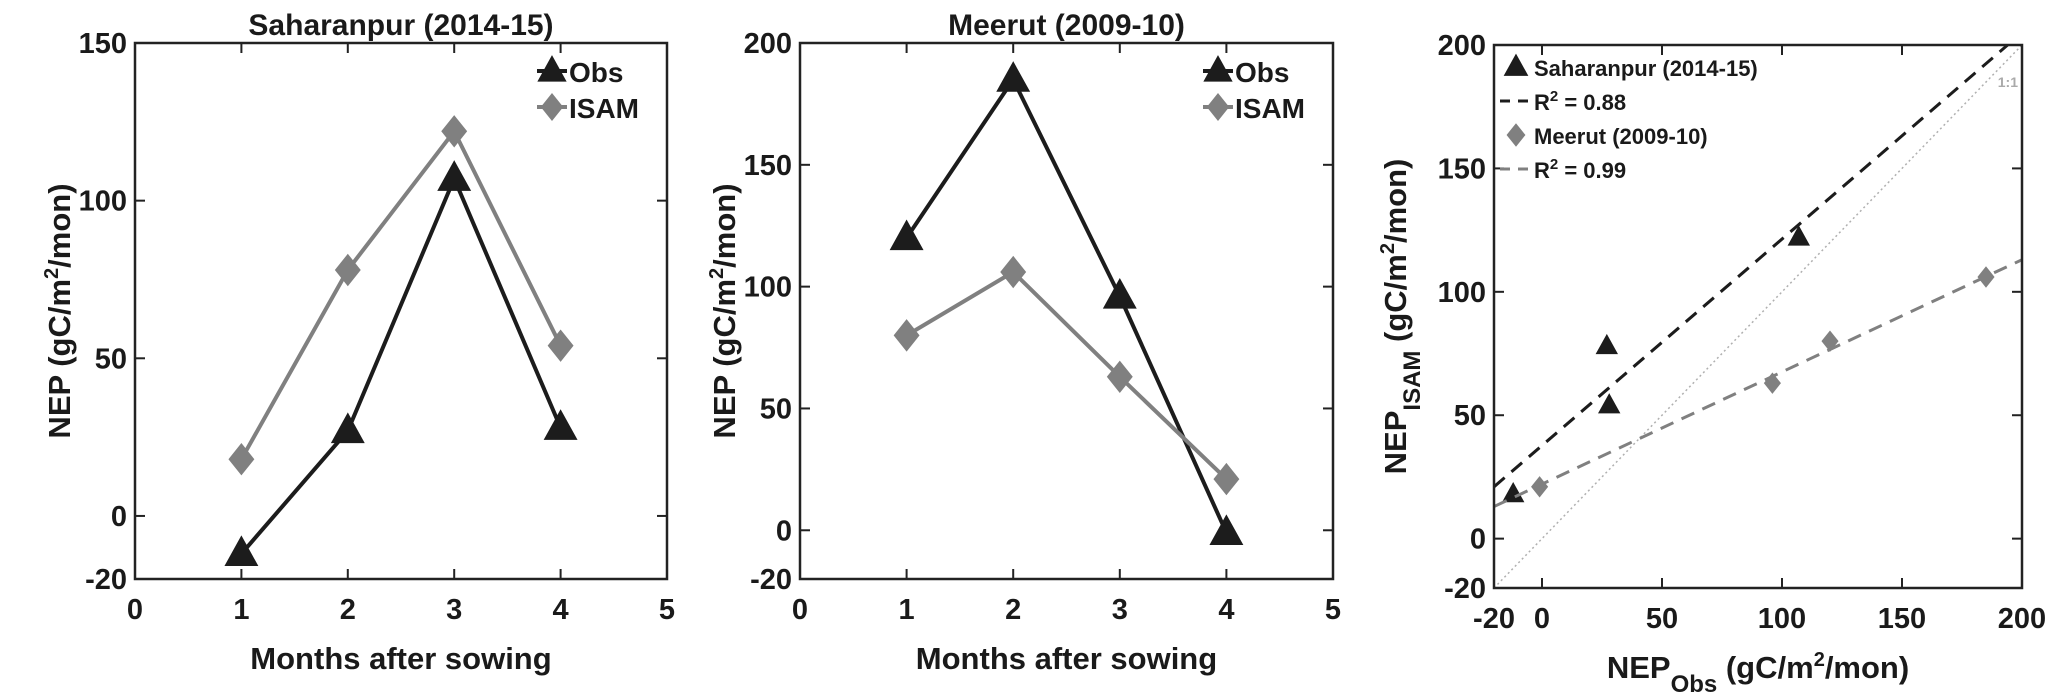 This screenshot has height=695, width=2067. What do you see at coordinates (1580, 101) in the screenshot?
I see `legend-fit-label: R2 = 0.88` at bounding box center [1580, 101].